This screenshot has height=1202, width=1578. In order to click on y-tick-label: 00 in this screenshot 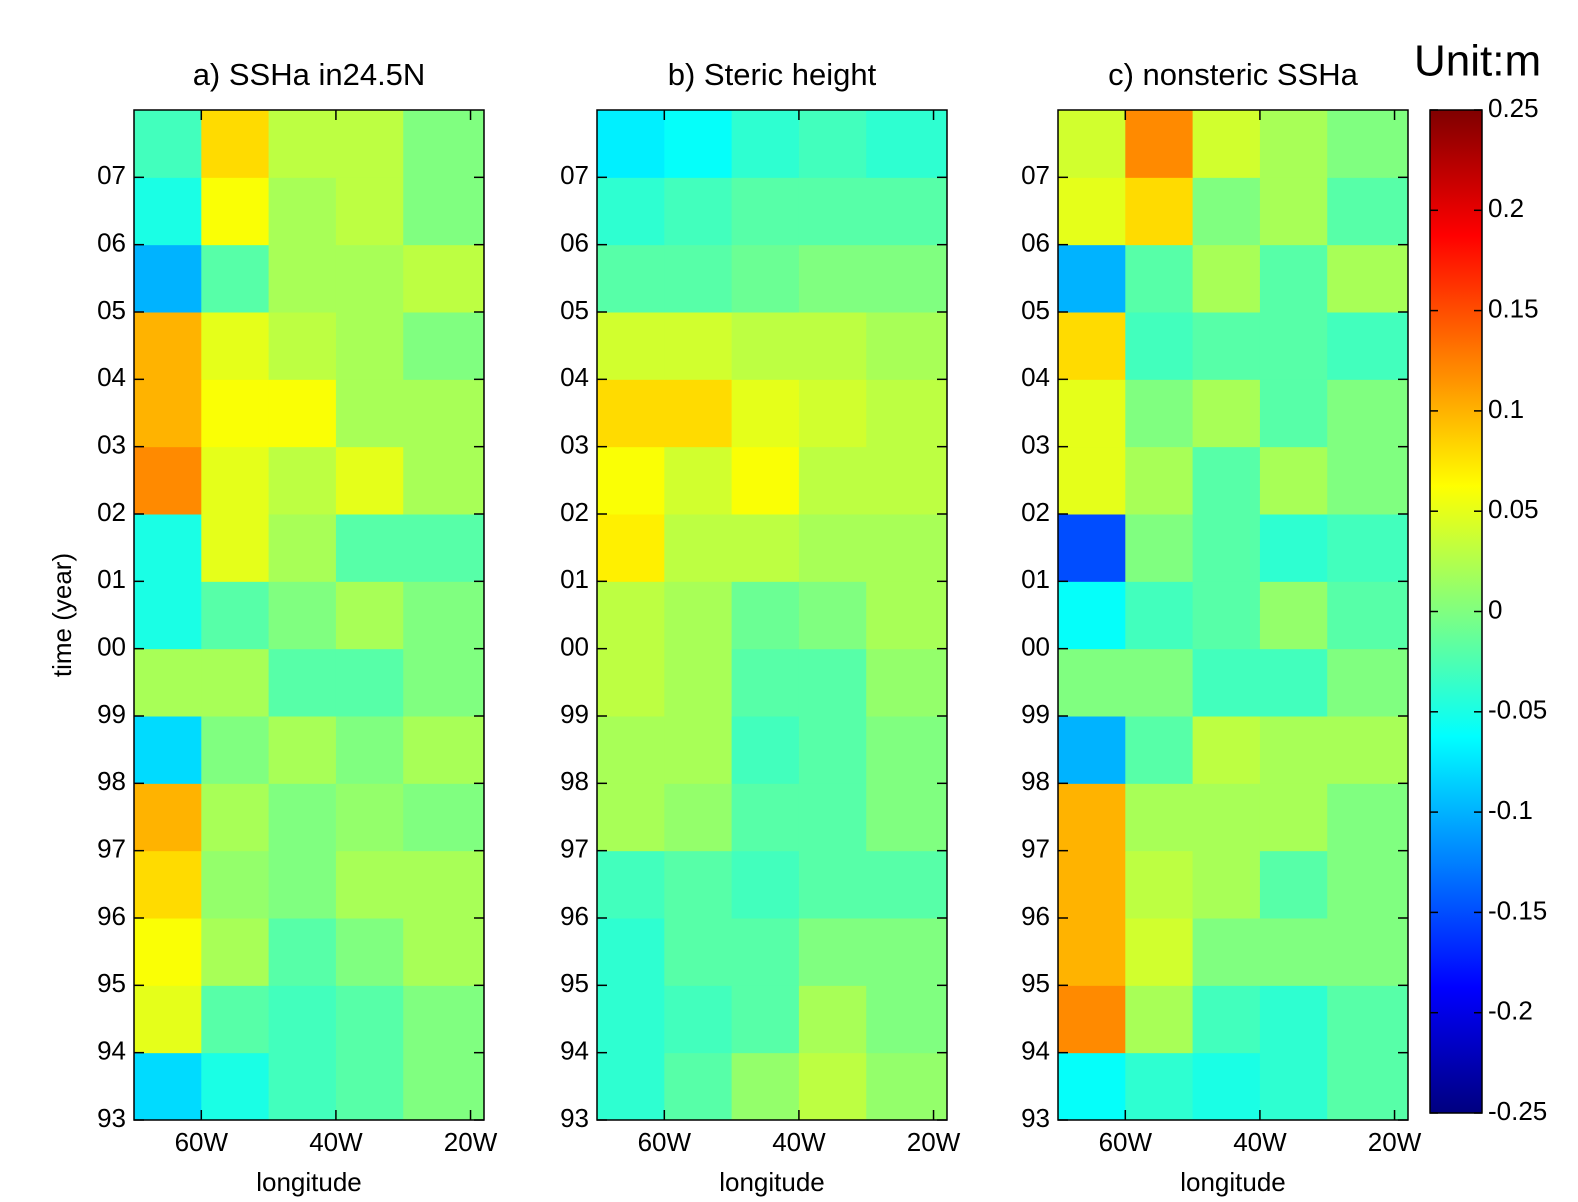, I will do `click(111, 647)`.